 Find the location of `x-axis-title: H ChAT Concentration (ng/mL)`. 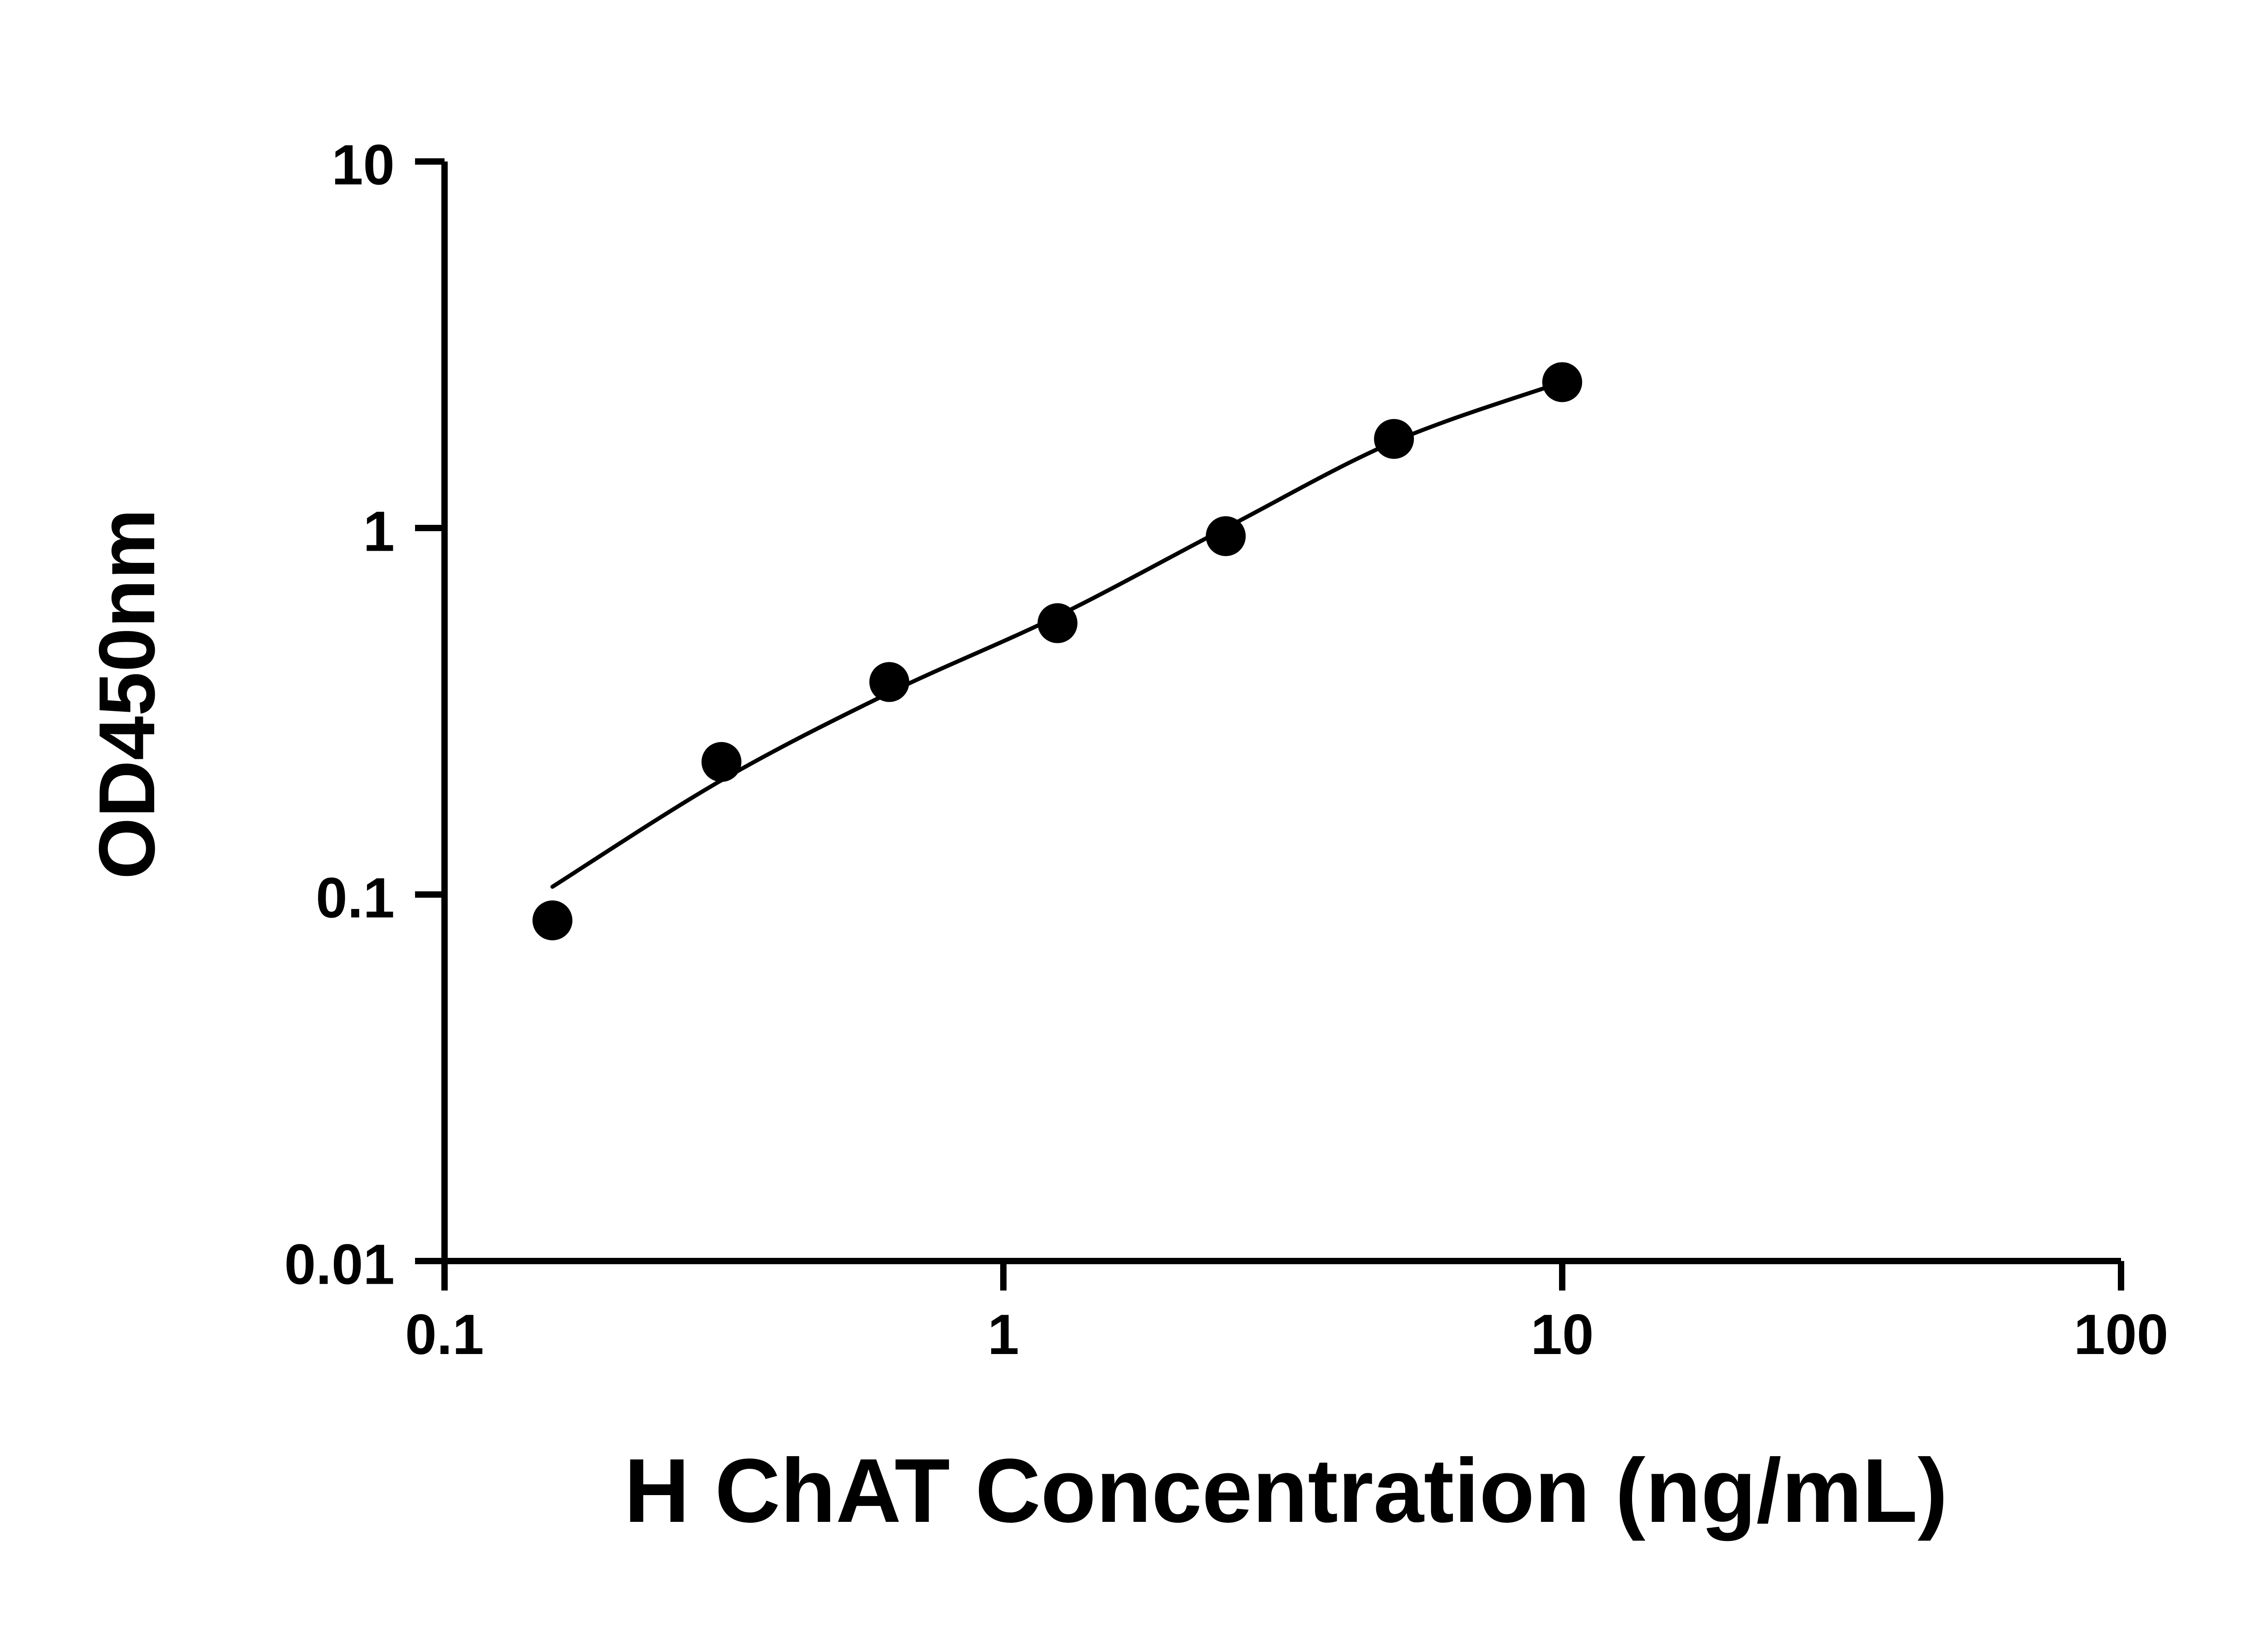

x-axis-title: H ChAT Concentration (ng/mL) is located at coordinates (1286, 1490).